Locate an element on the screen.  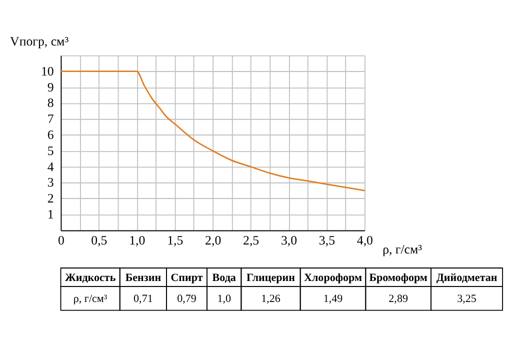
x-tick-label: 0,5 is located at coordinates (99, 241).